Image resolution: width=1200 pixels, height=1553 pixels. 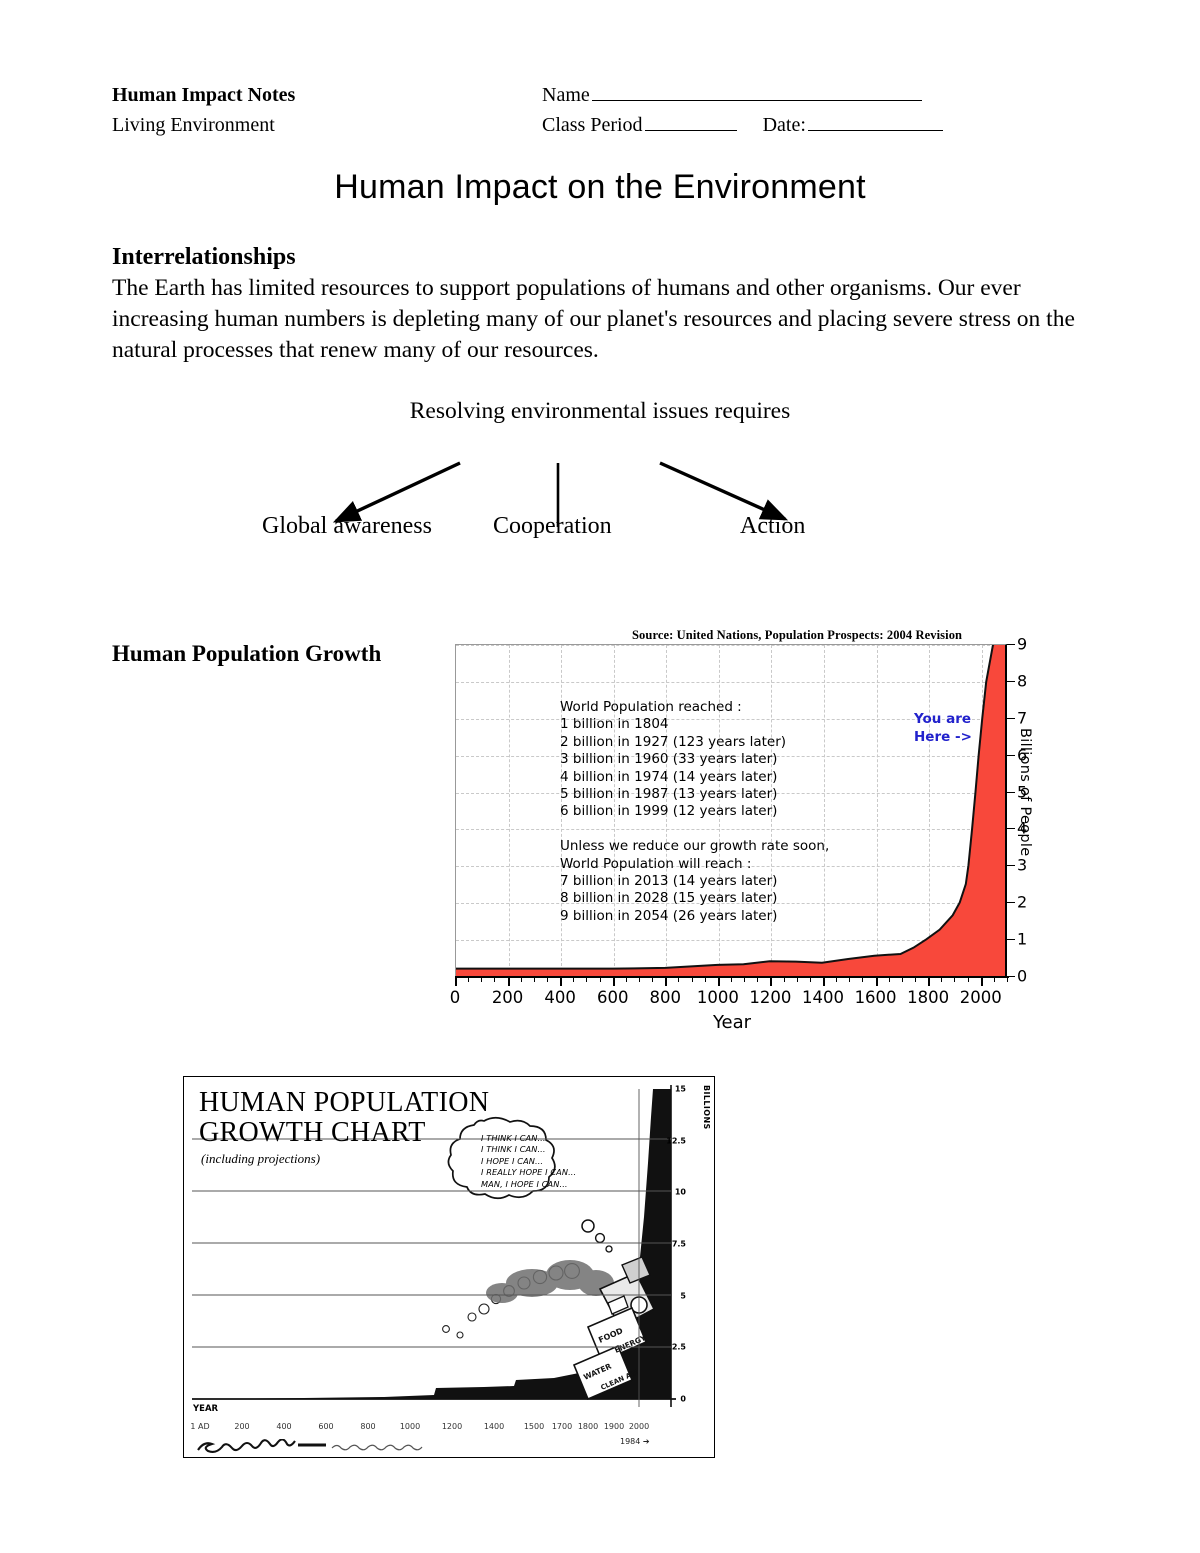 I want to click on x-tick-label: 1600, so click(x=875, y=997).